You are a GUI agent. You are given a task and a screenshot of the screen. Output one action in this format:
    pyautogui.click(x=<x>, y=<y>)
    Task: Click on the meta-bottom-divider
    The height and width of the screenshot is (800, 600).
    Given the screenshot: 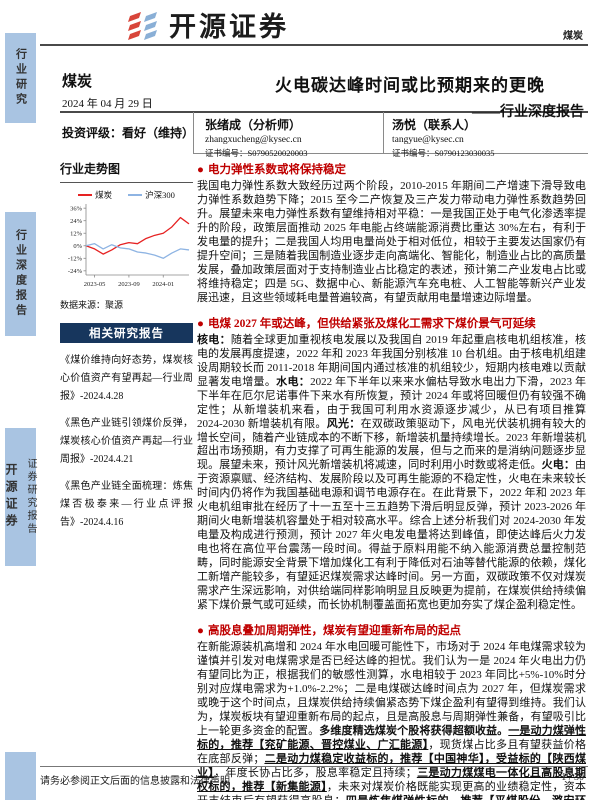 What is the action you would take?
    pyautogui.click(x=390, y=153)
    